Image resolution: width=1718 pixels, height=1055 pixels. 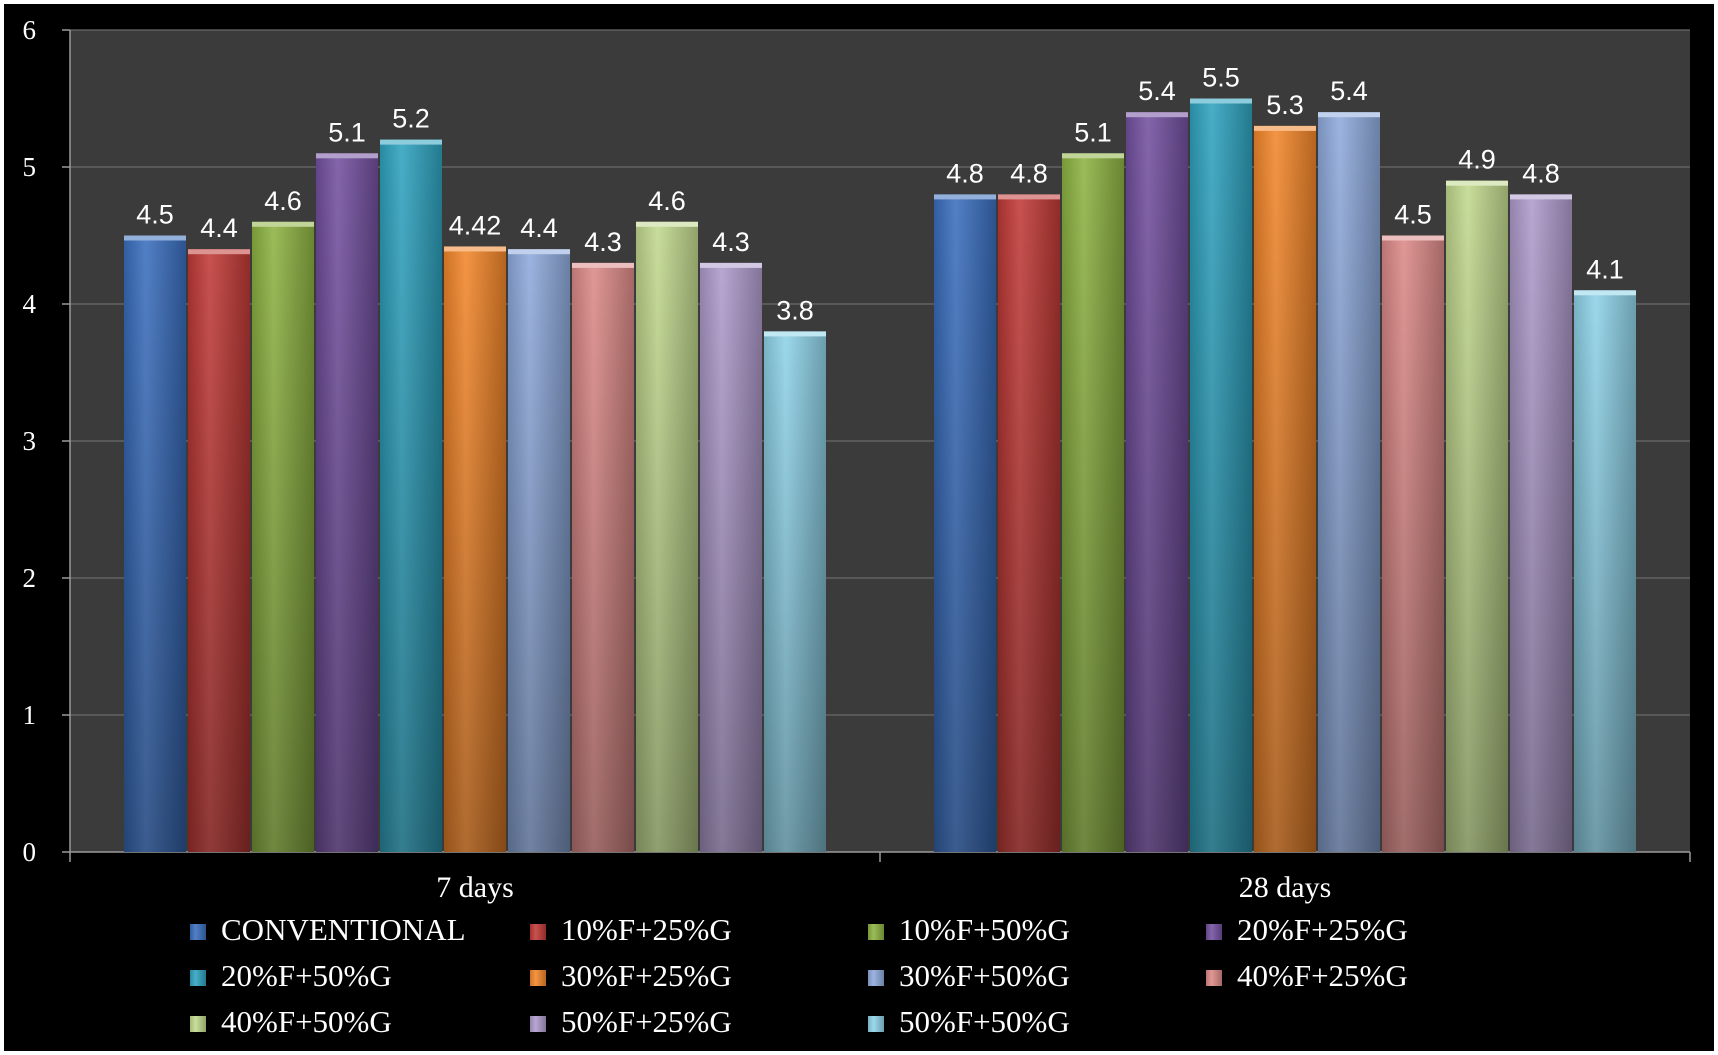 I want to click on legend-item: 50%F+25%G, so click(x=631, y=1021).